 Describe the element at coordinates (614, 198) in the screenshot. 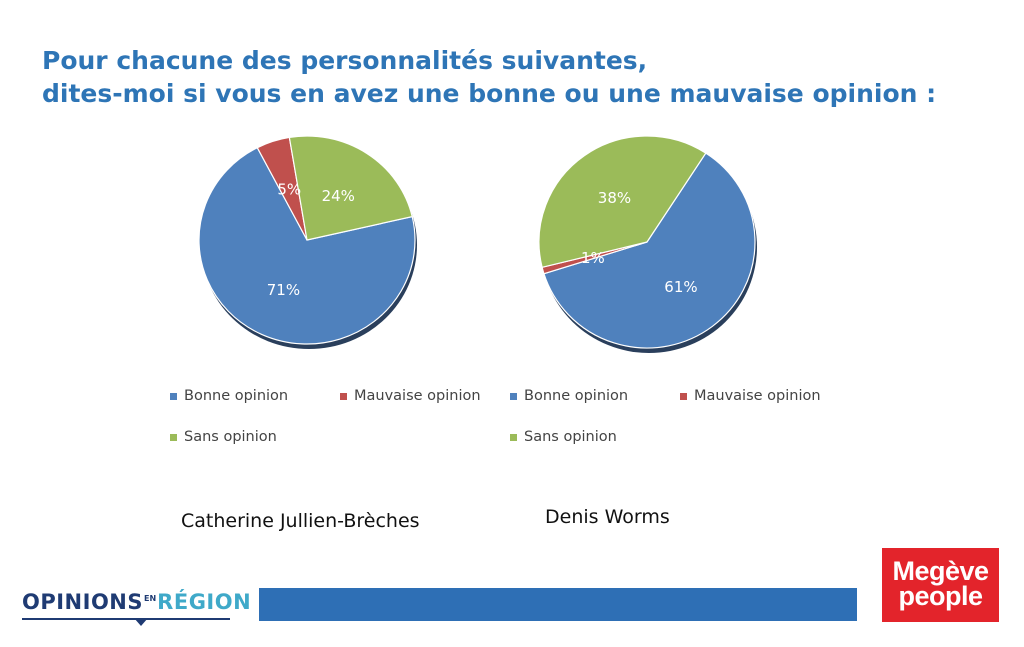

I see `pie-data-label: 38%` at that location.